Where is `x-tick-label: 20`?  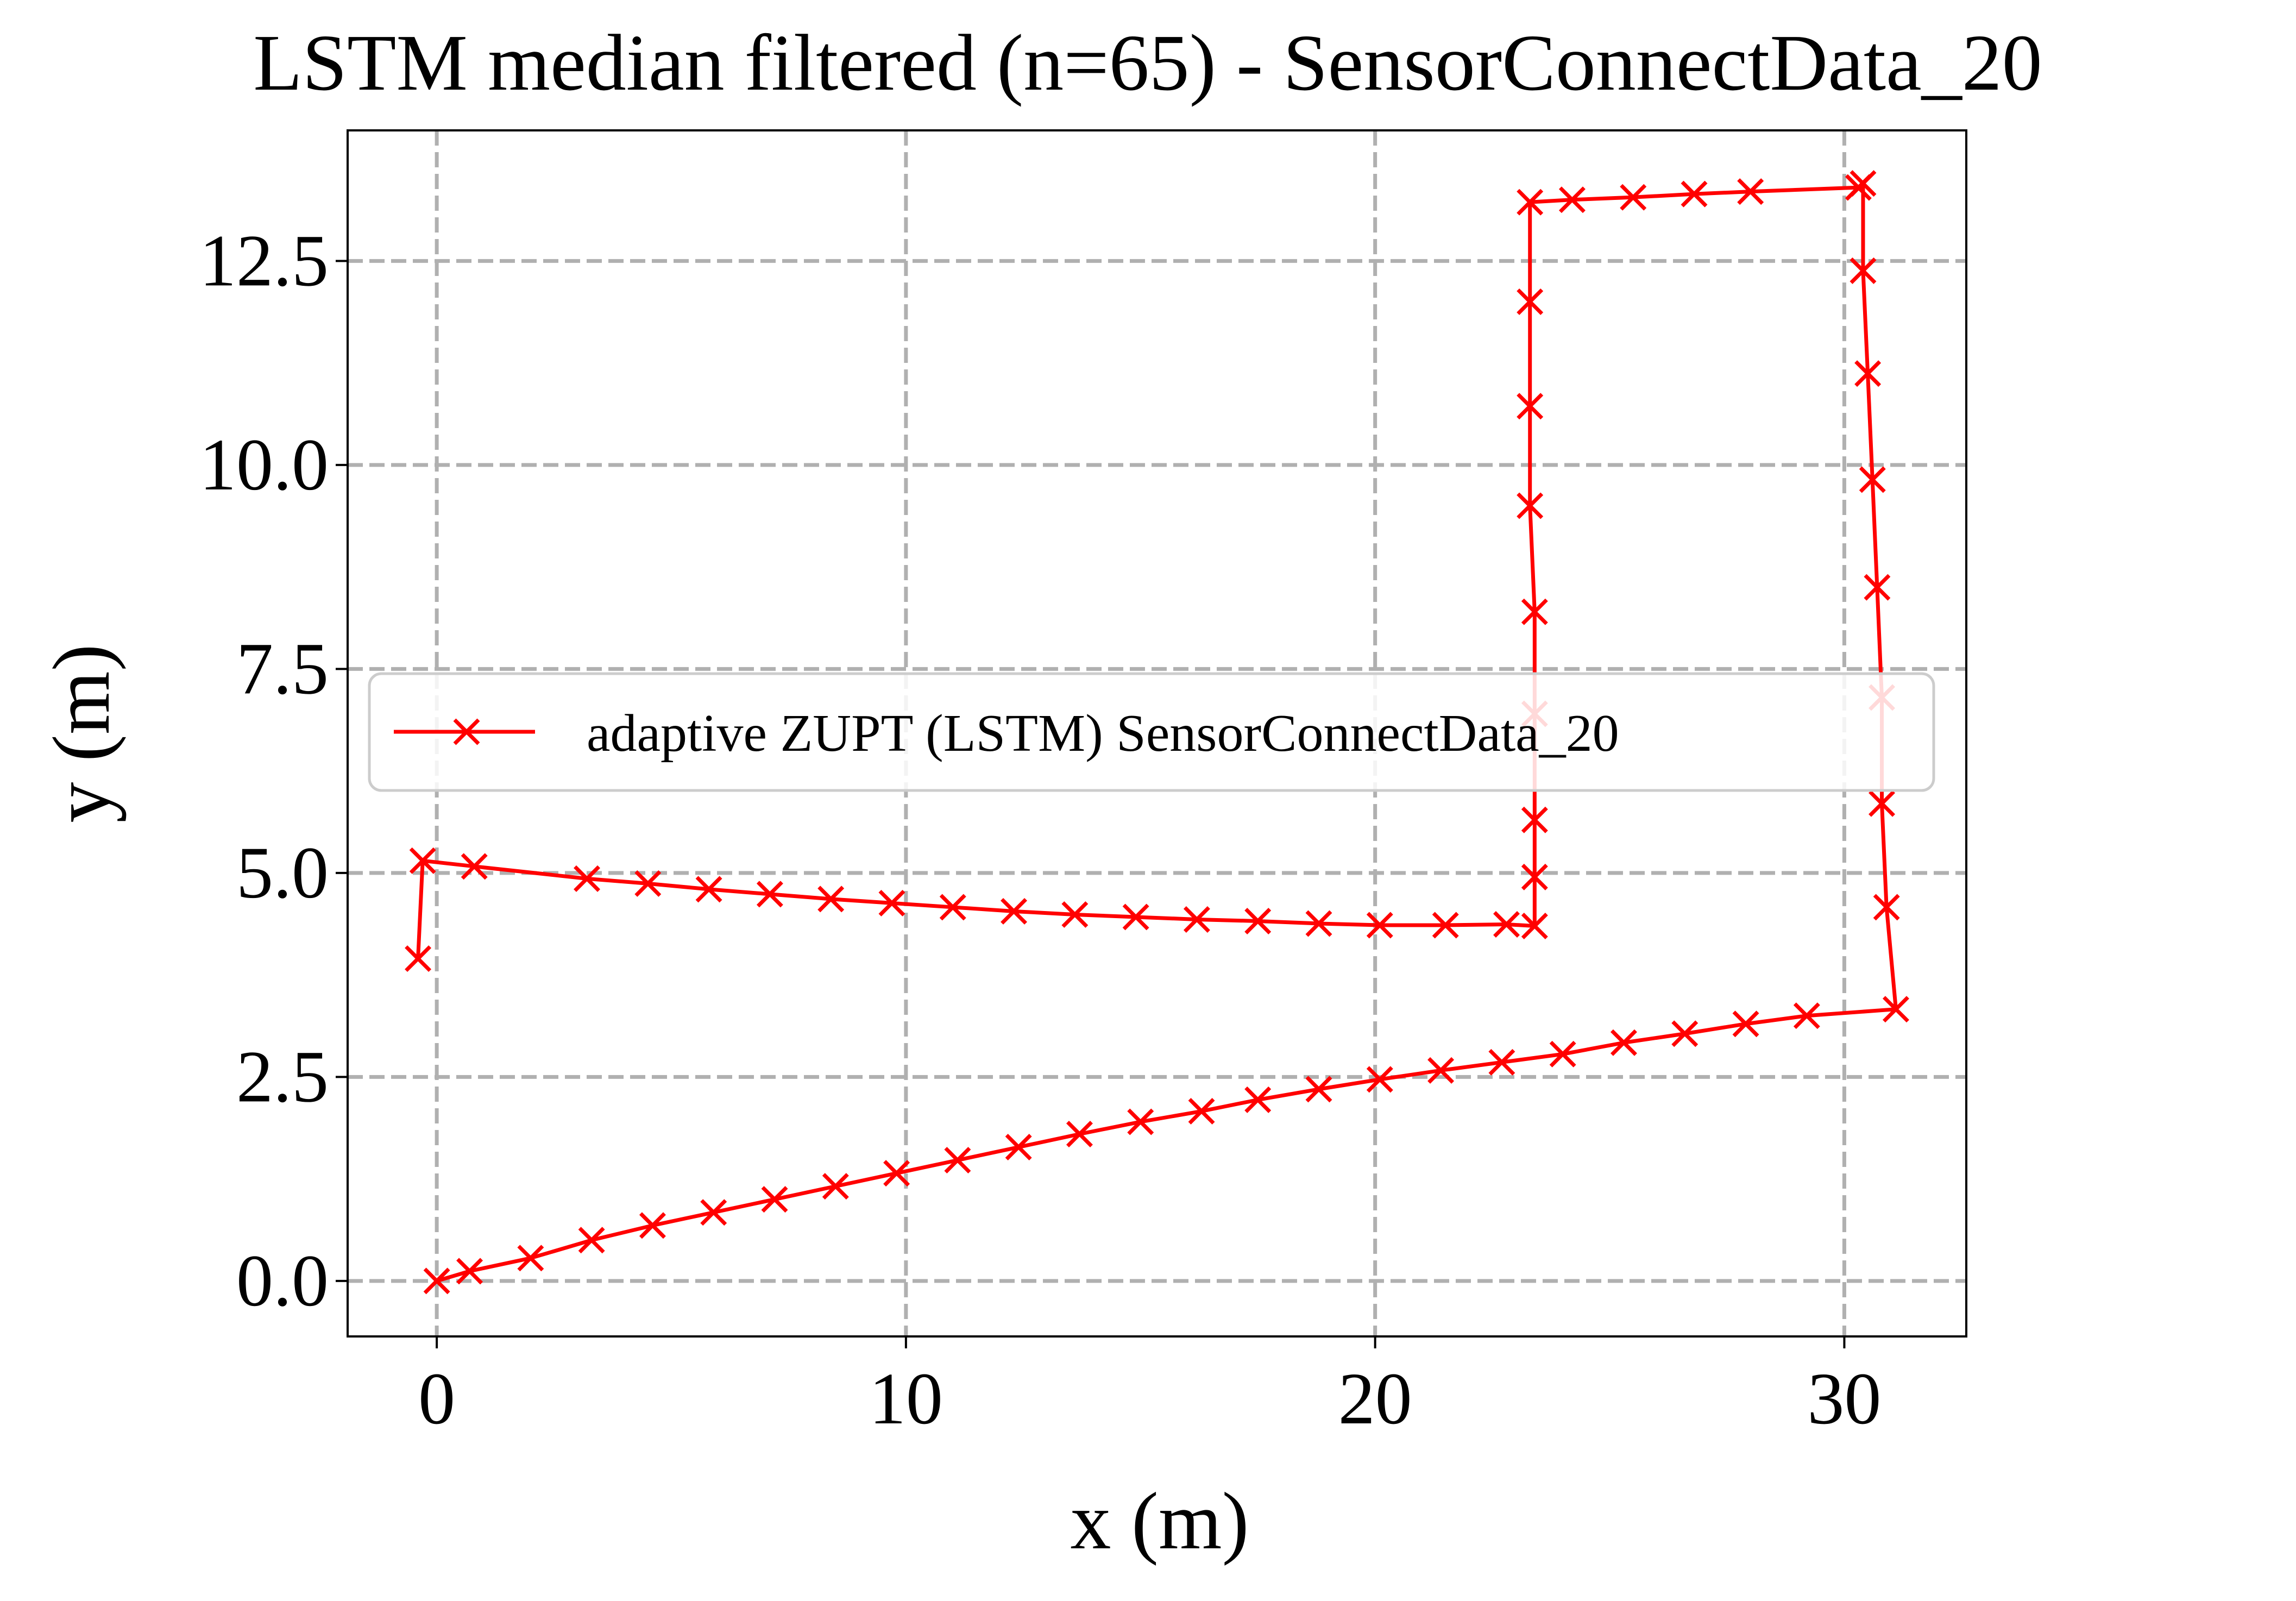 x-tick-label: 20 is located at coordinates (1375, 1399).